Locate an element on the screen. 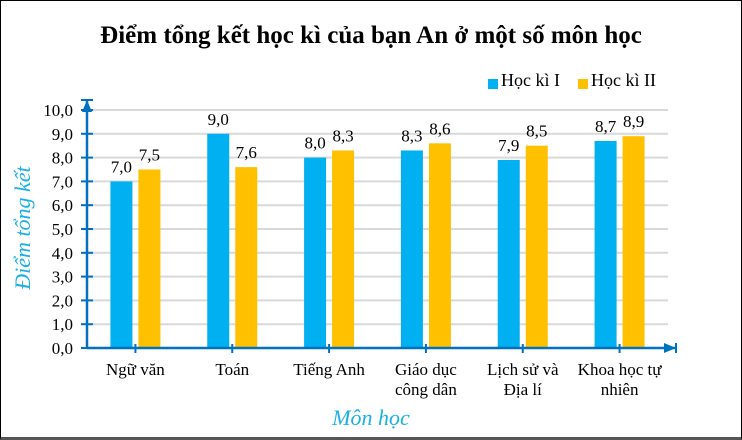  y-tick-label: 1,0 is located at coordinates (62, 324).